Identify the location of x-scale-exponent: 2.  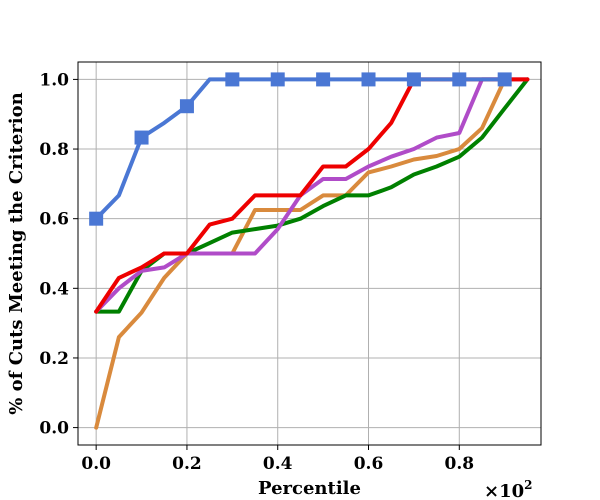
(528, 485).